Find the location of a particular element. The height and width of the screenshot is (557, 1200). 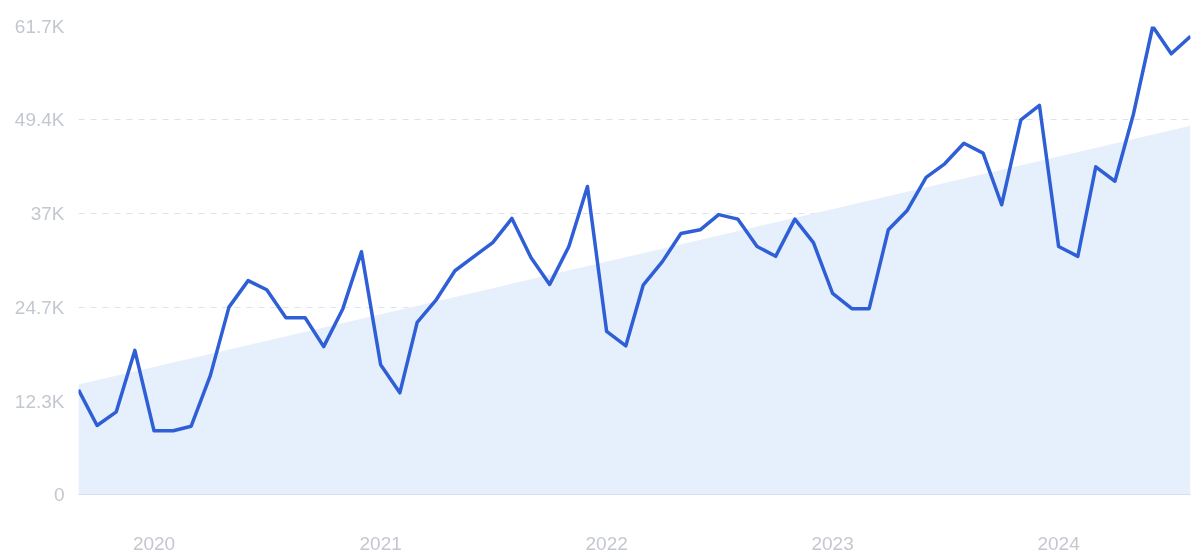

y-tick-label: 0 is located at coordinates (59, 494).